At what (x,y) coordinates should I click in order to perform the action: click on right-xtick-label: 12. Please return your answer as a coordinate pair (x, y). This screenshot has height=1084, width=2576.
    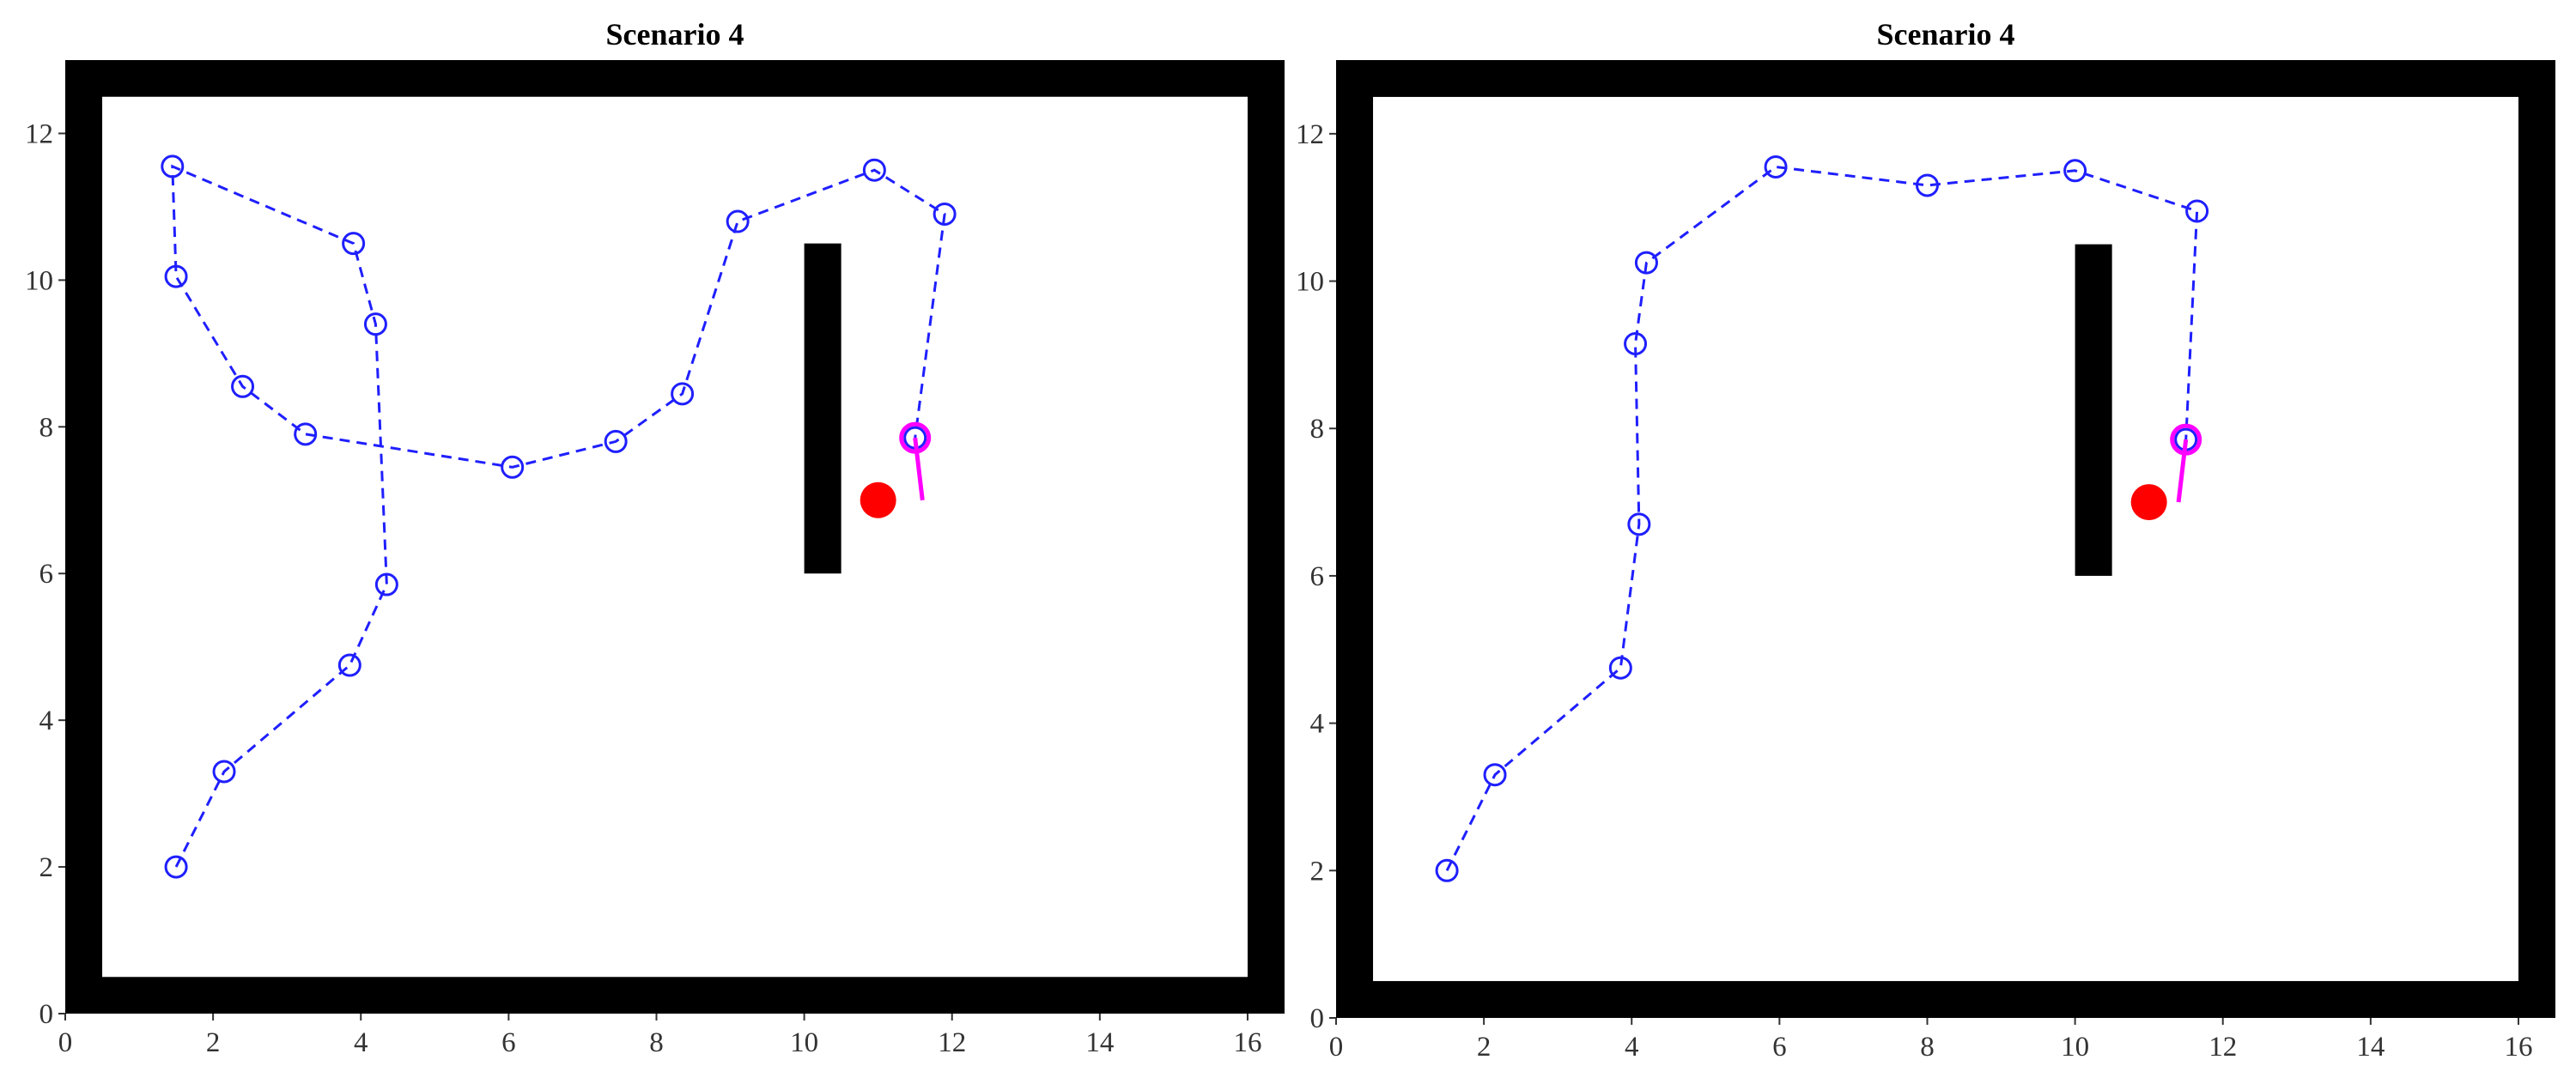
    Looking at the image, I should click on (2222, 1047).